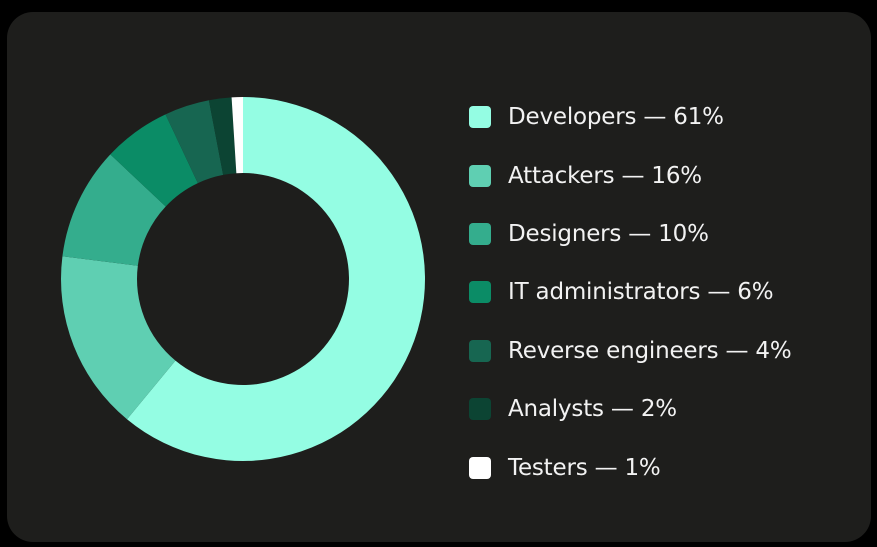 The image size is (877, 547). What do you see at coordinates (605, 175) in the screenshot?
I see `legend-label: Attackers — 16%` at bounding box center [605, 175].